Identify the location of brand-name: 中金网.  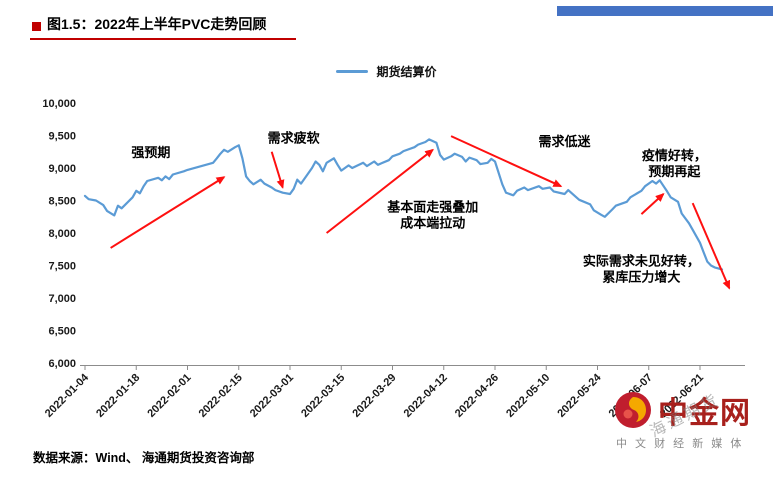
(704, 413).